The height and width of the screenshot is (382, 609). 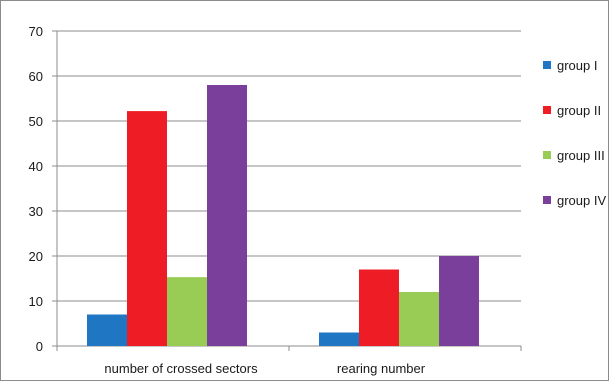 What do you see at coordinates (36, 76) in the screenshot?
I see `y-tick-label: 60` at bounding box center [36, 76].